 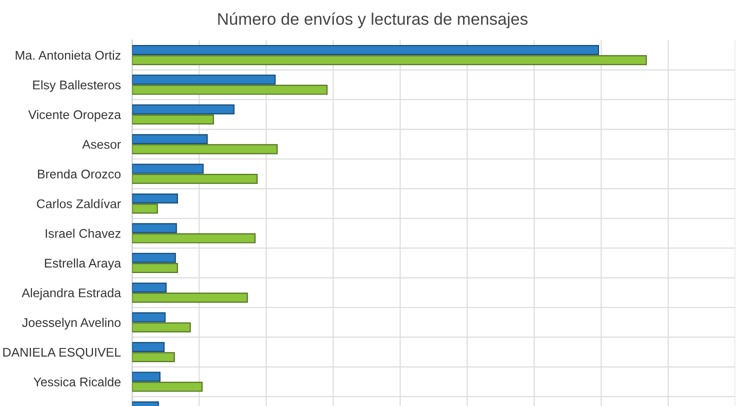 What do you see at coordinates (79, 173) in the screenshot?
I see `y-tick-label: Brenda Orozco` at bounding box center [79, 173].